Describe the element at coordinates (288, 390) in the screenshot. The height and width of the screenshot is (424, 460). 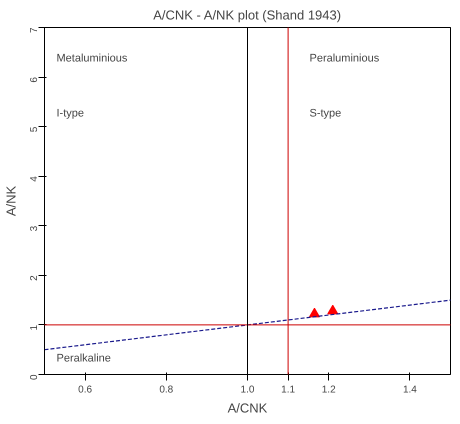
I see `x-tick-label: 1.1` at that location.